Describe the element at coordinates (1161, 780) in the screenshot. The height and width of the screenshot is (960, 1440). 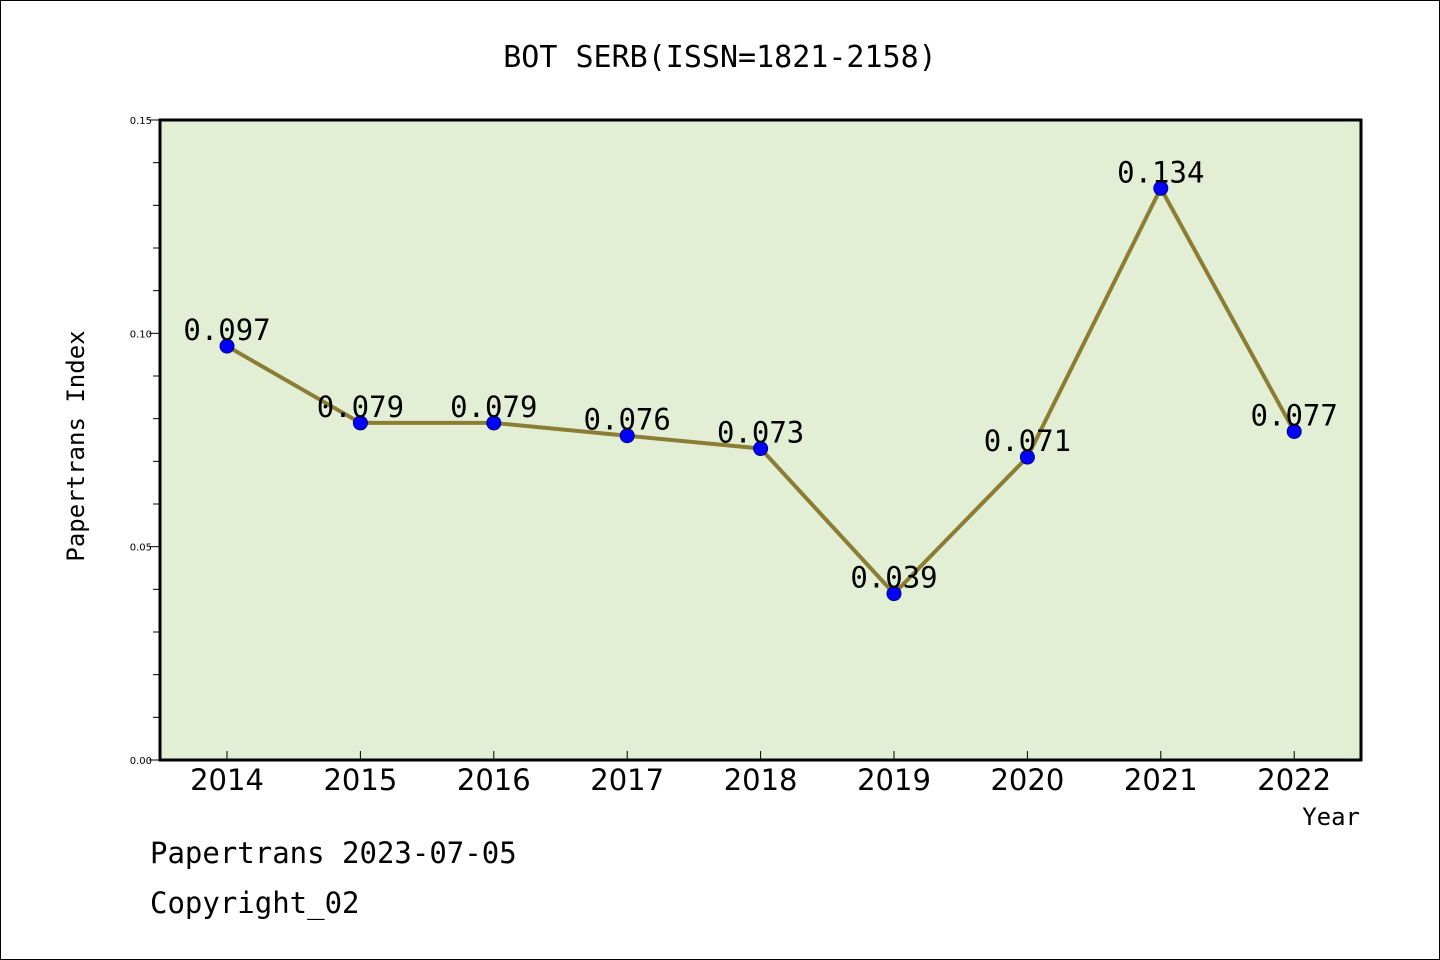
I see `x-tick-label: 2021` at that location.